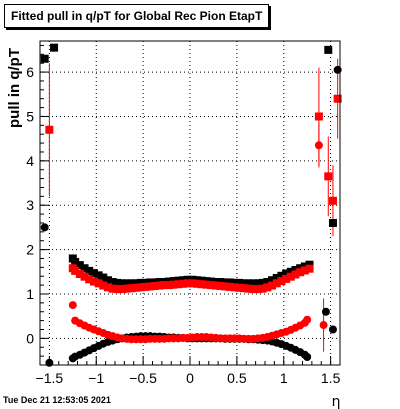  What do you see at coordinates (96, 378) in the screenshot?
I see `x-tick-label: −1` at bounding box center [96, 378].